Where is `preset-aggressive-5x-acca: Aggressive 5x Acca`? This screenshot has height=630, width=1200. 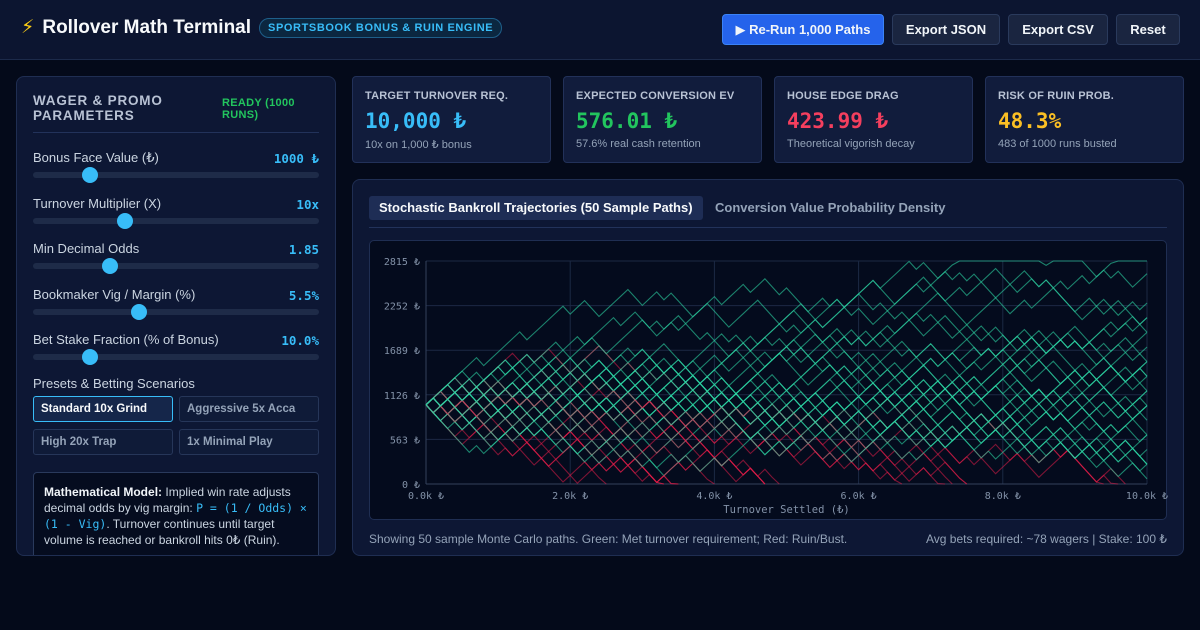 preset-aggressive-5x-acca: Aggressive 5x Acca is located at coordinates (249, 409).